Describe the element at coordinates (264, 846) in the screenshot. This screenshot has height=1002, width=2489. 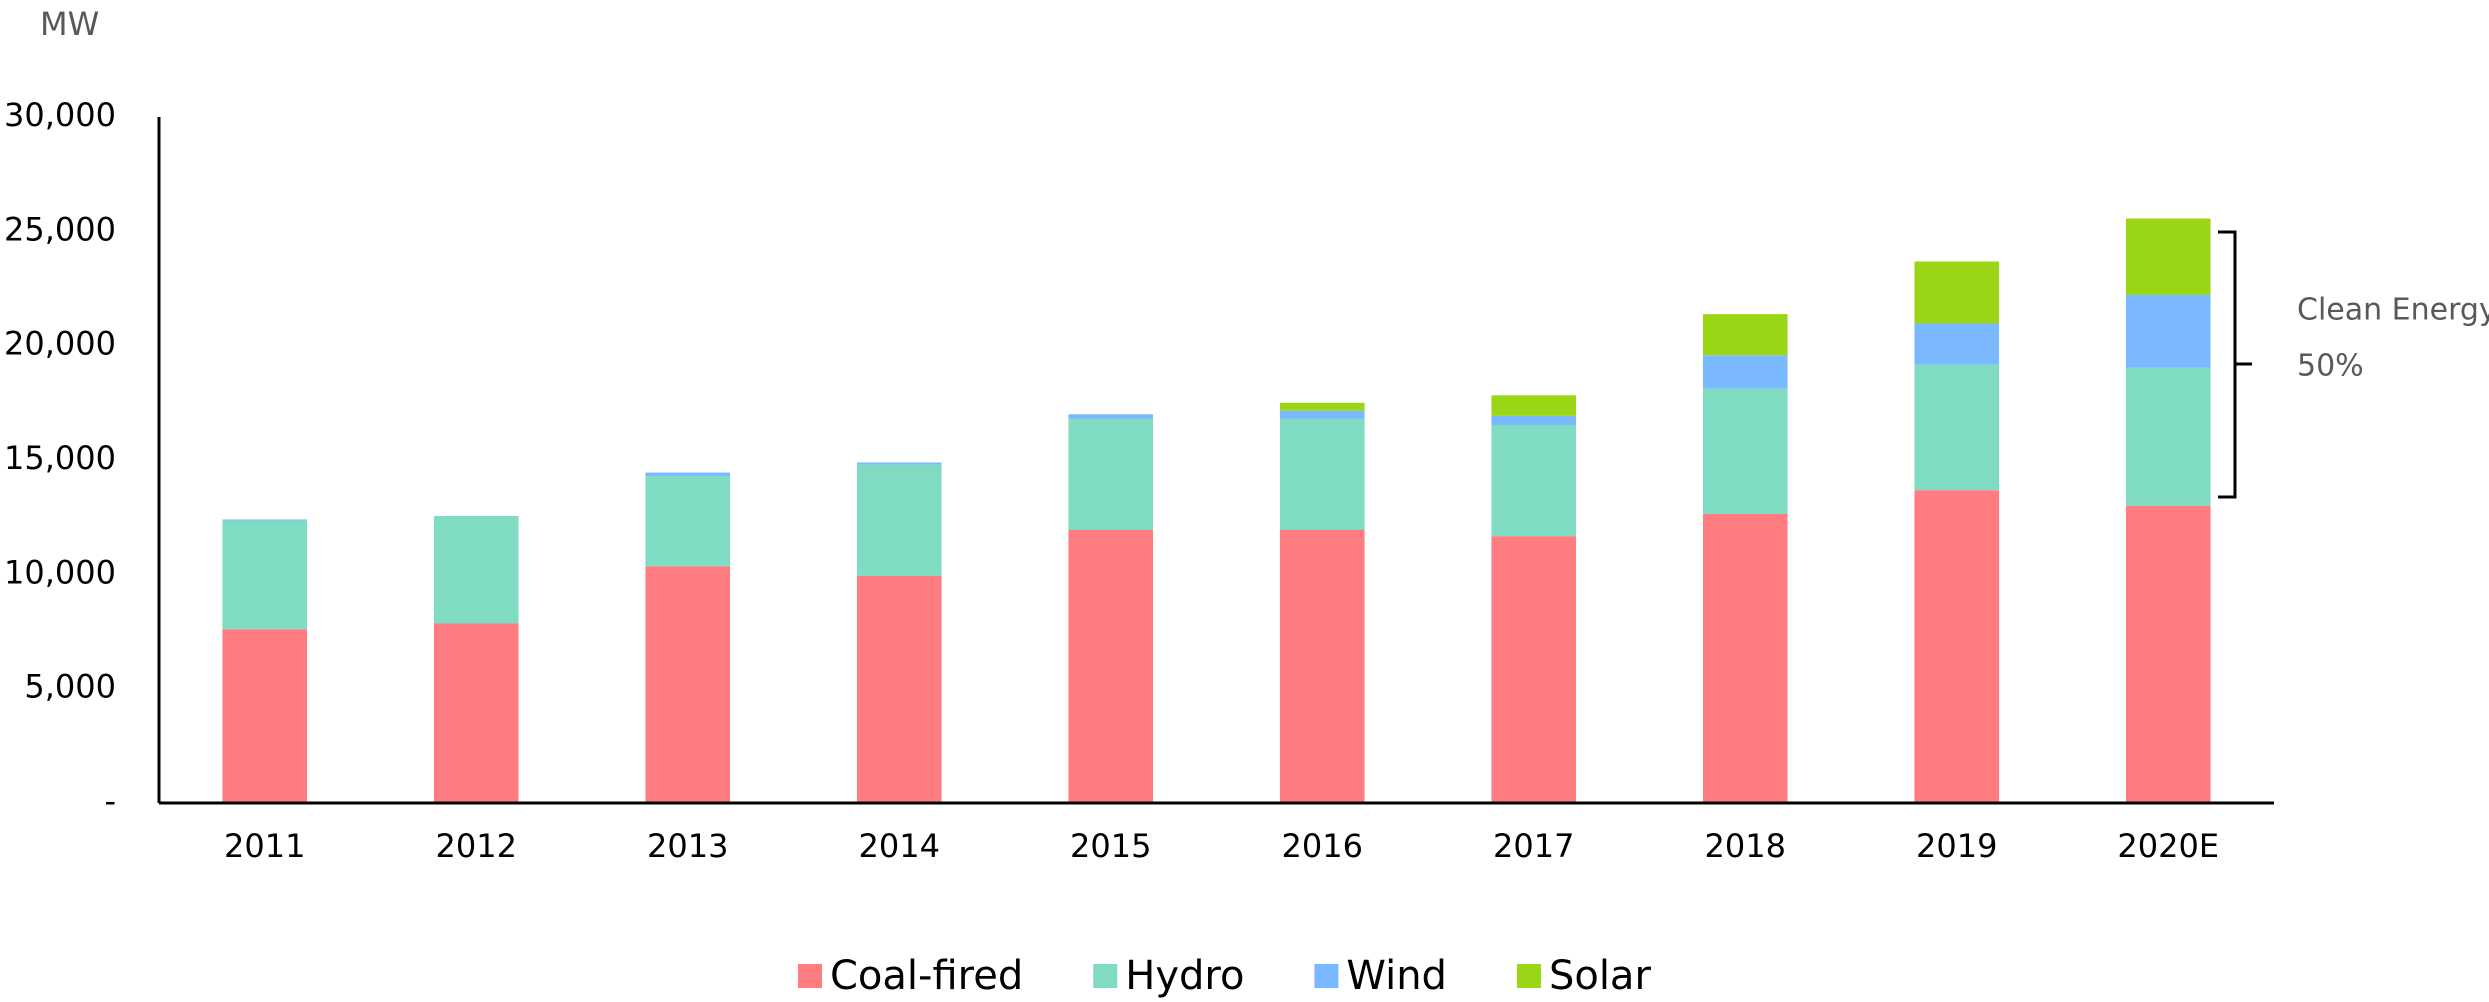
I see `x-tick-label: 2011` at that location.